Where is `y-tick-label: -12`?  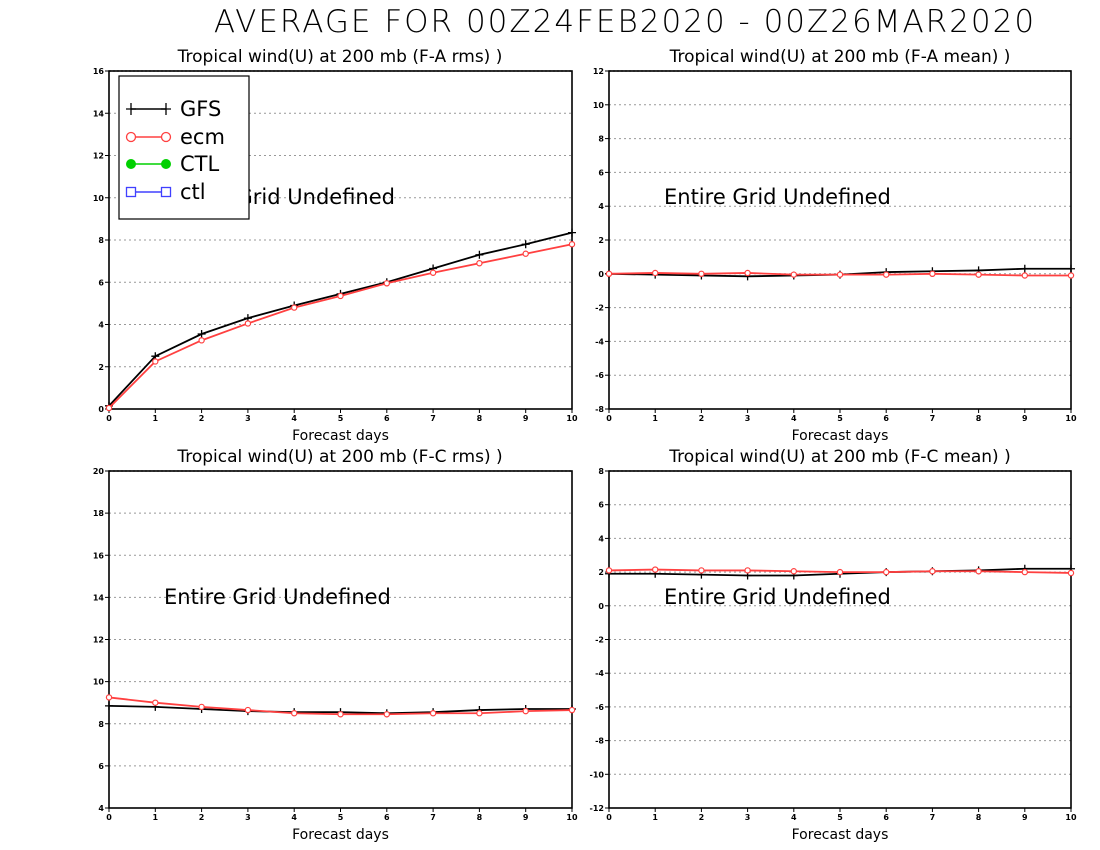
y-tick-label: -12 is located at coordinates (597, 808).